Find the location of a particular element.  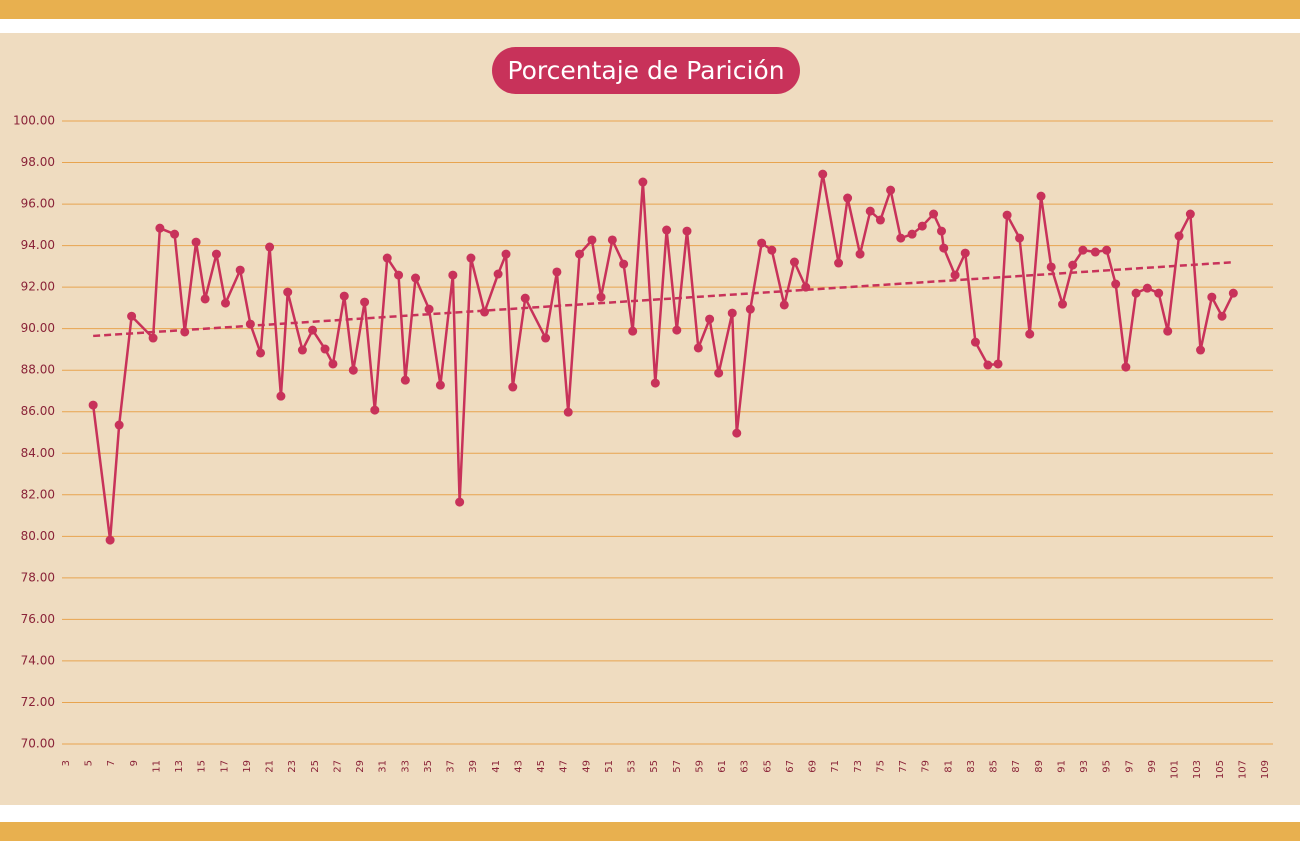

y-tick-label: 74.00 is located at coordinates (38, 660).